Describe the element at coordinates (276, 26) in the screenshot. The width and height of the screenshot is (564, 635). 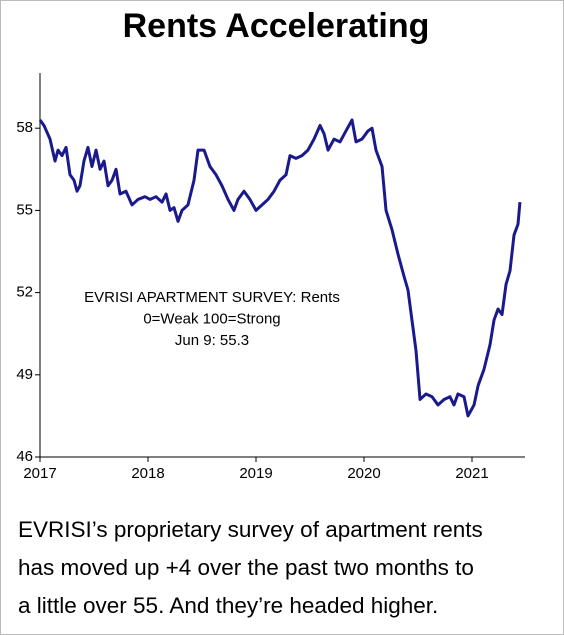
I see `chart-title: Rents Accelerating` at that location.